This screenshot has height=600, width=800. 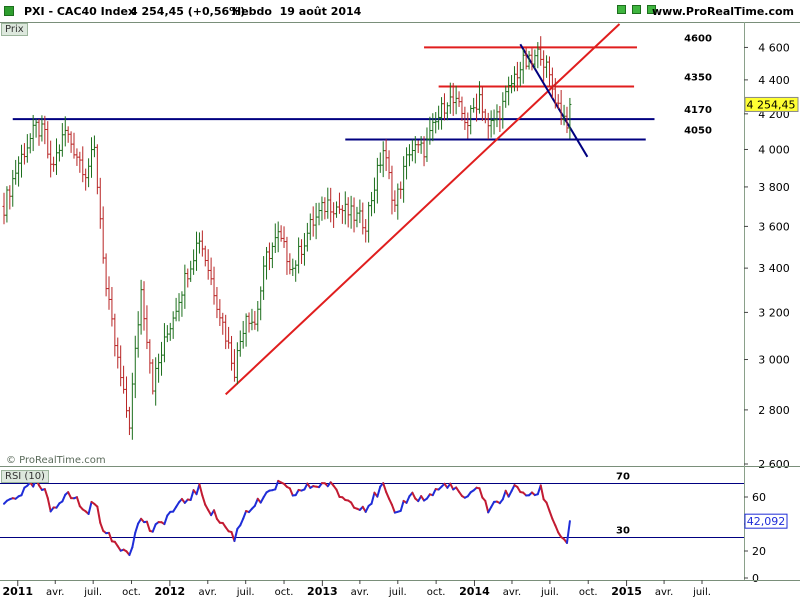 What do you see at coordinates (296, 11) in the screenshot?
I see `chart-period-date: Hebdo 19 août 2014` at bounding box center [296, 11].